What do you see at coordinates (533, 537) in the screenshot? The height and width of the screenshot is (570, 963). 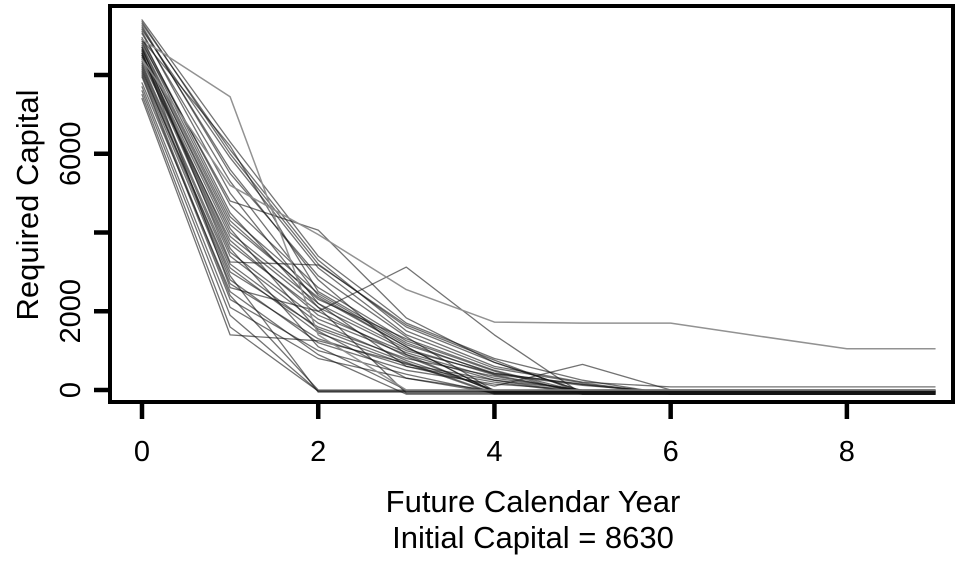 I see `chart-subtitle: Initial Capital = 8630` at bounding box center [533, 537].